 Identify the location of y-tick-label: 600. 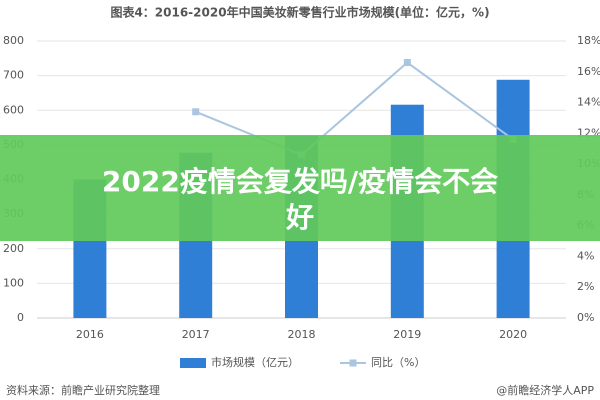
(13, 109).